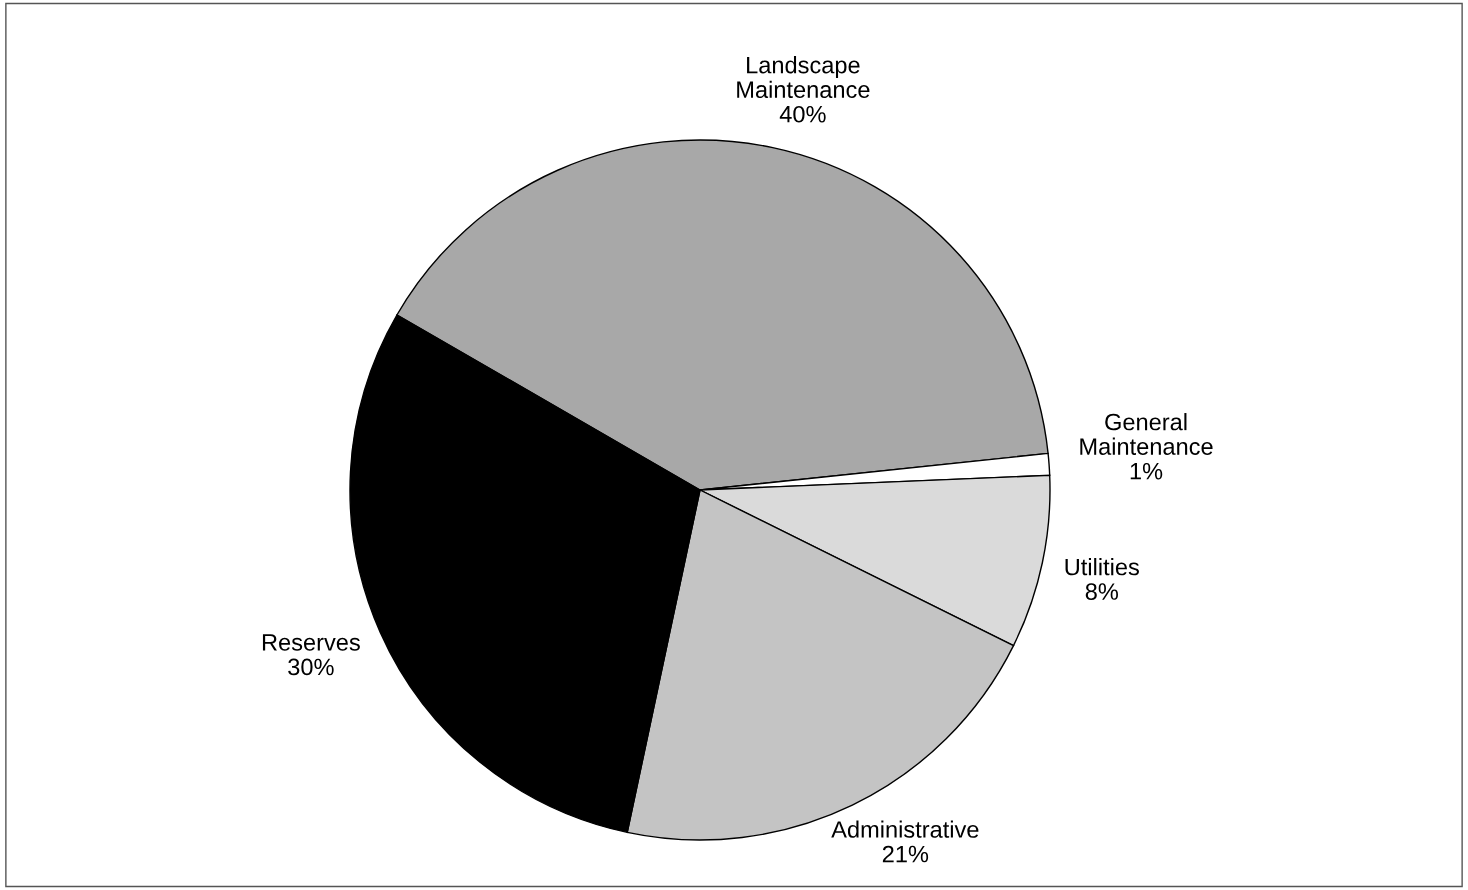 The image size is (1468, 890). What do you see at coordinates (905, 829) in the screenshot?
I see `slice-label: Administrative` at bounding box center [905, 829].